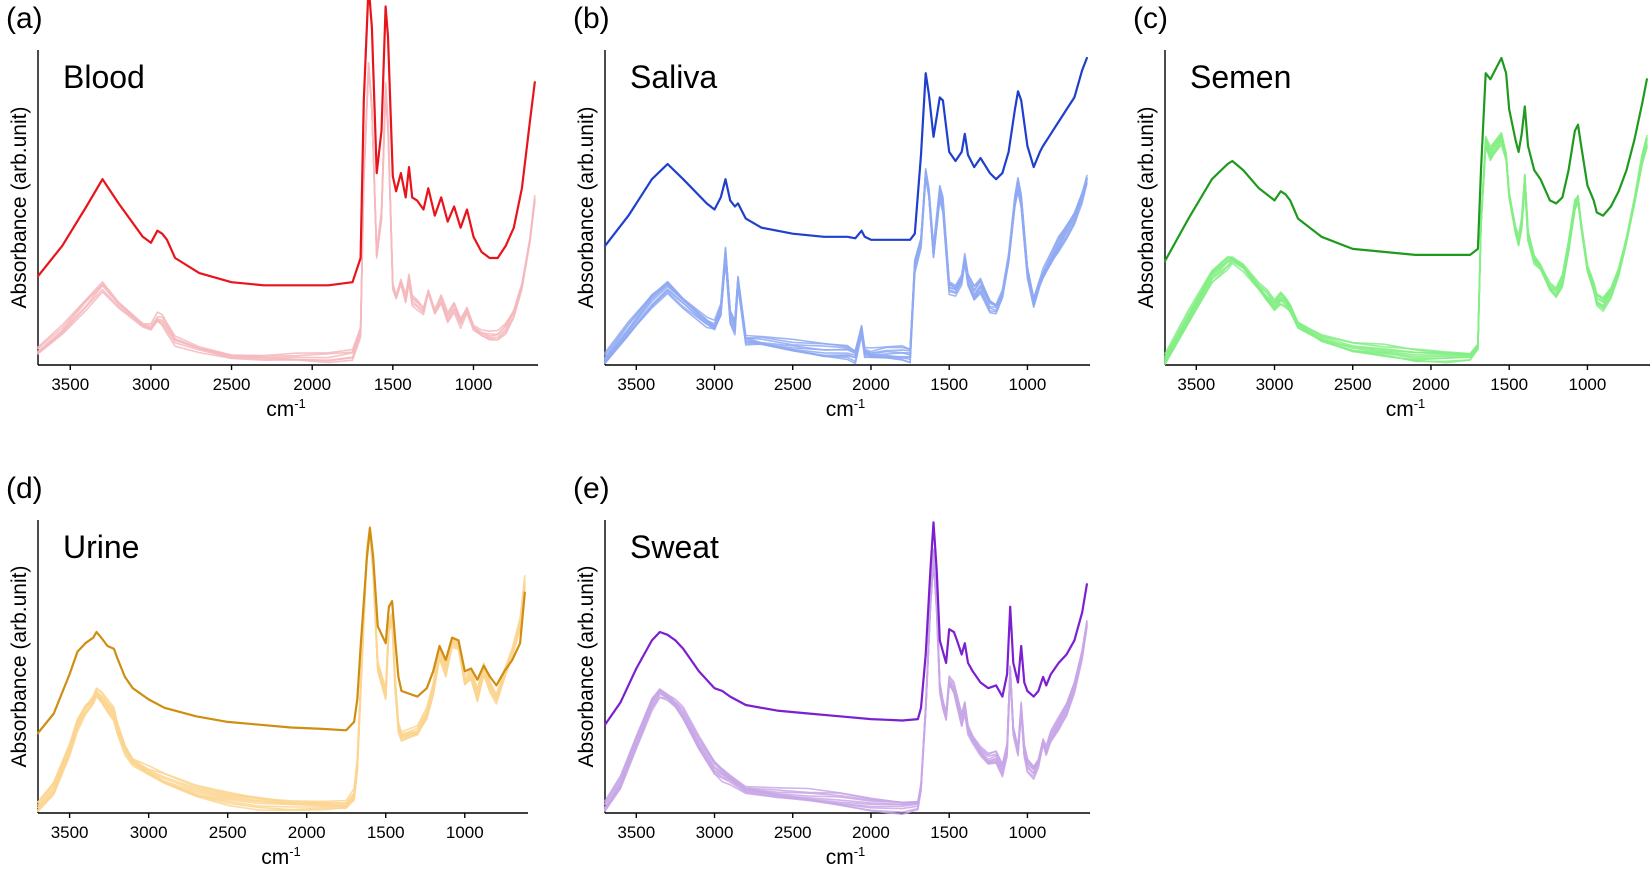  I want to click on sample-title: Saliva, so click(673, 77).